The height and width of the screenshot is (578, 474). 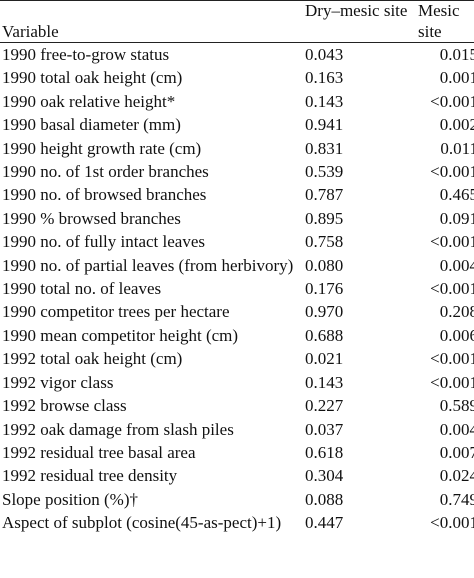 What do you see at coordinates (99, 452) in the screenshot?
I see `variable-cell: 1992 residual tree basal area` at bounding box center [99, 452].